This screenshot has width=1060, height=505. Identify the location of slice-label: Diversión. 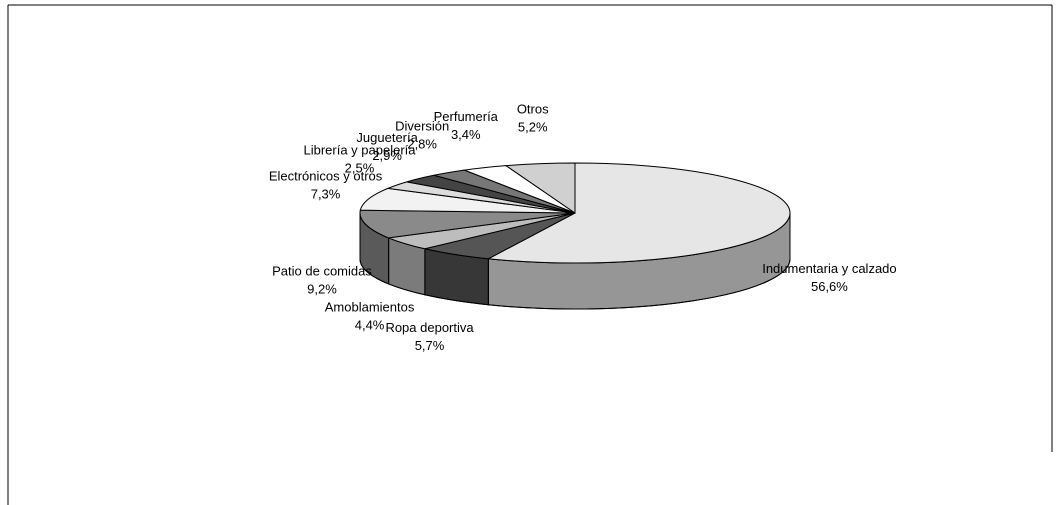
(422, 126).